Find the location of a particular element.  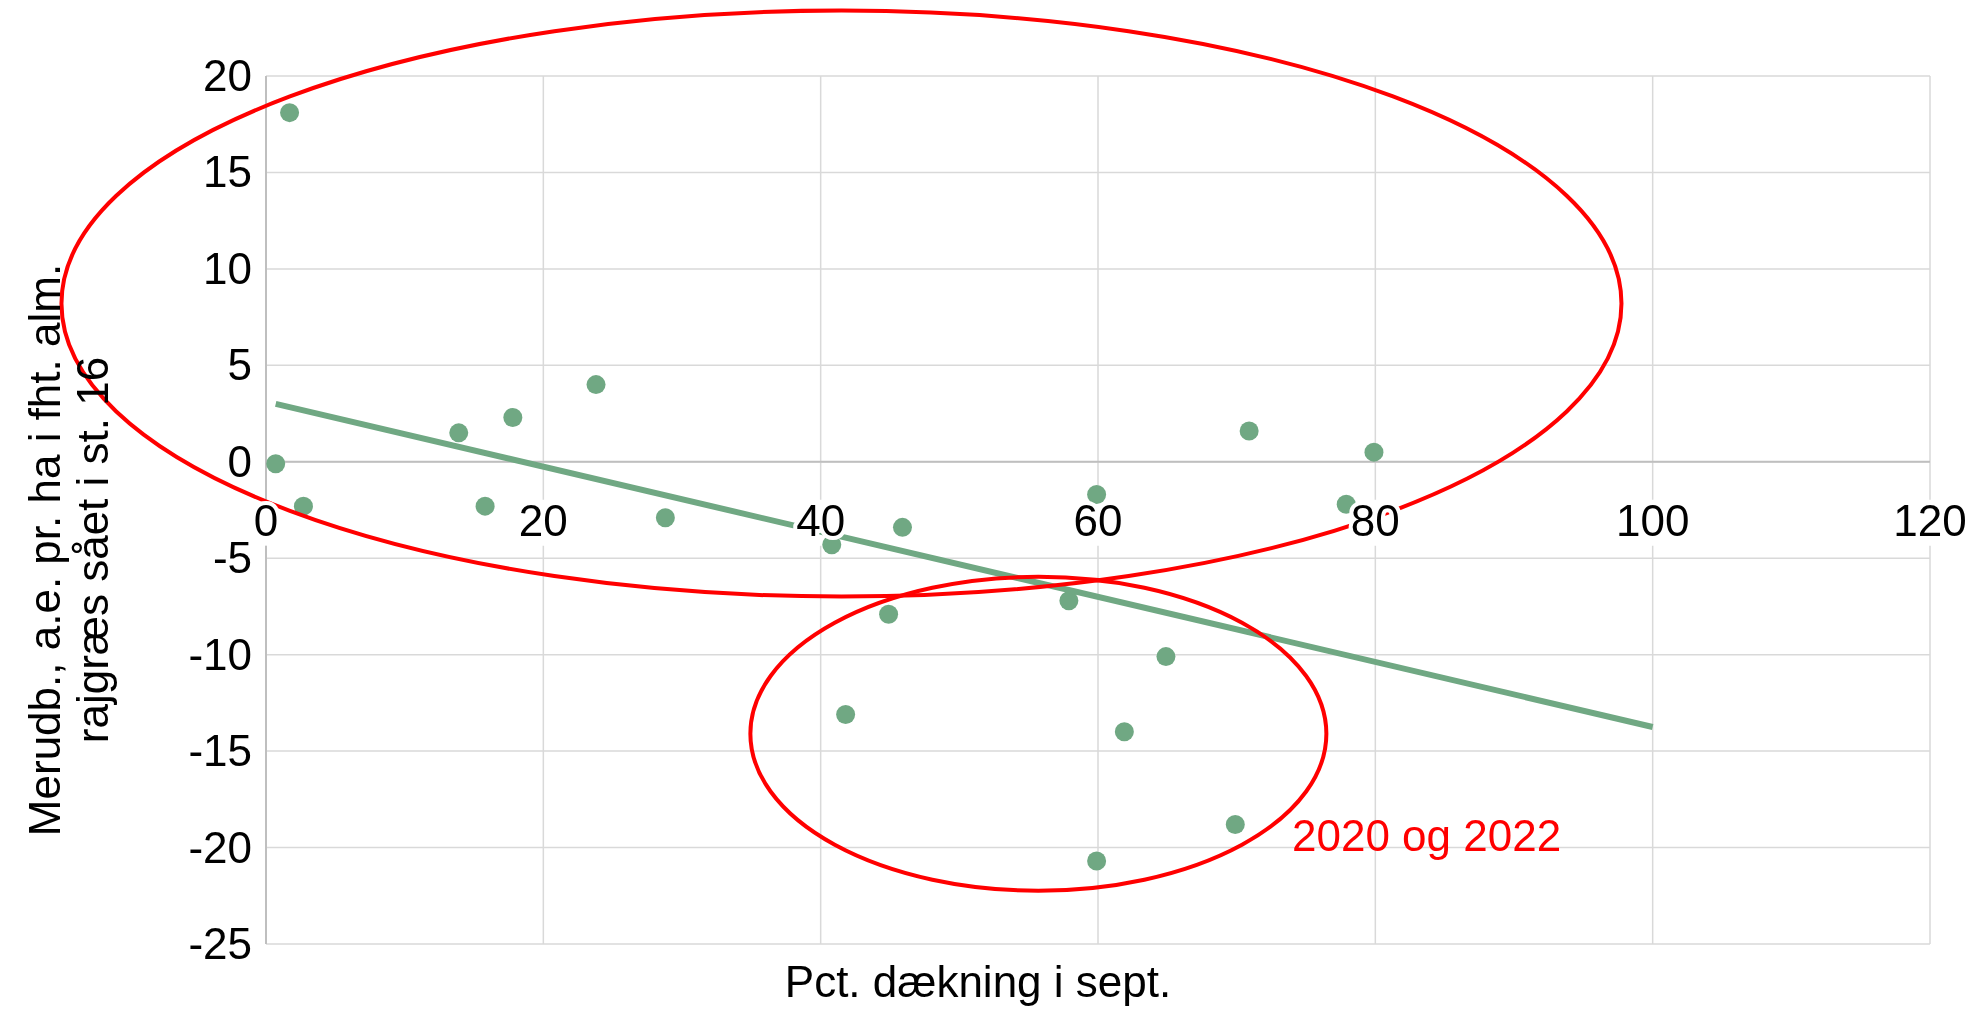

x-tick-label: 60 is located at coordinates (1098, 520).